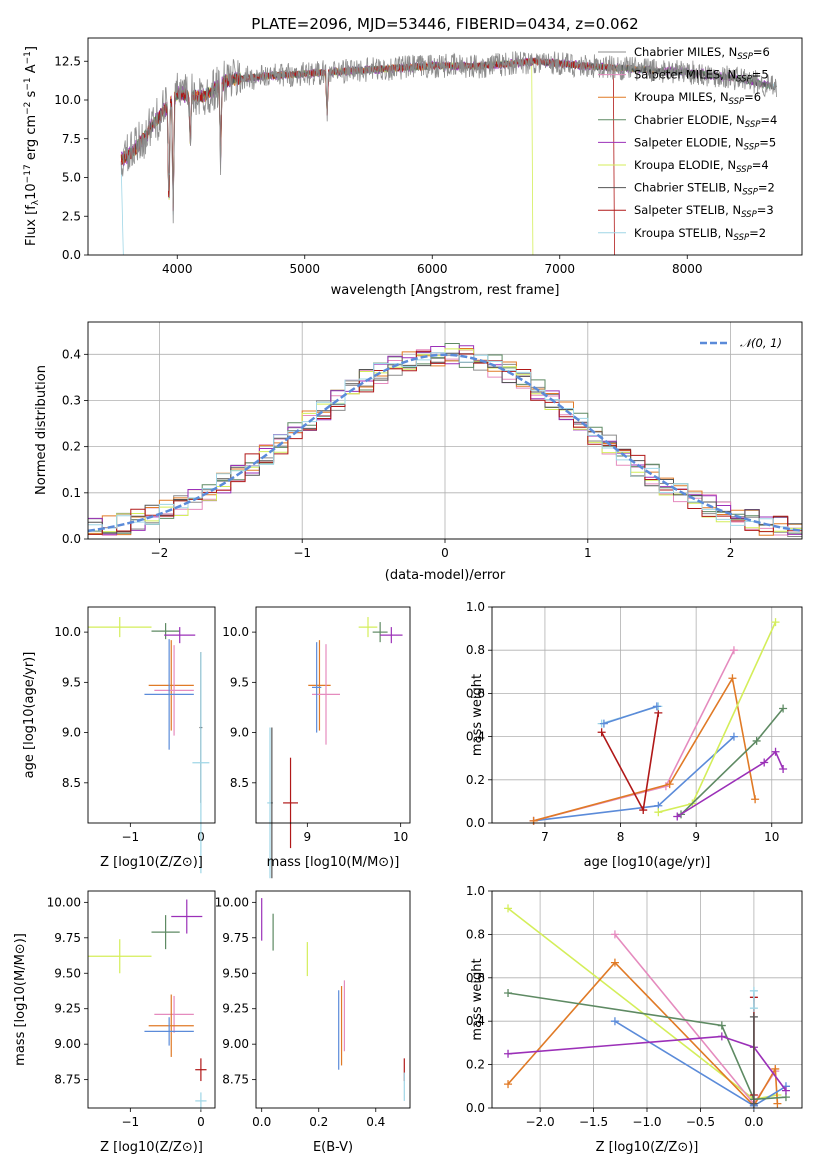 This screenshot has width=819, height=1170. What do you see at coordinates (761, 343) in the screenshot?
I see `gaussian-legend-label: 𝒩(0, 1)` at bounding box center [761, 343].